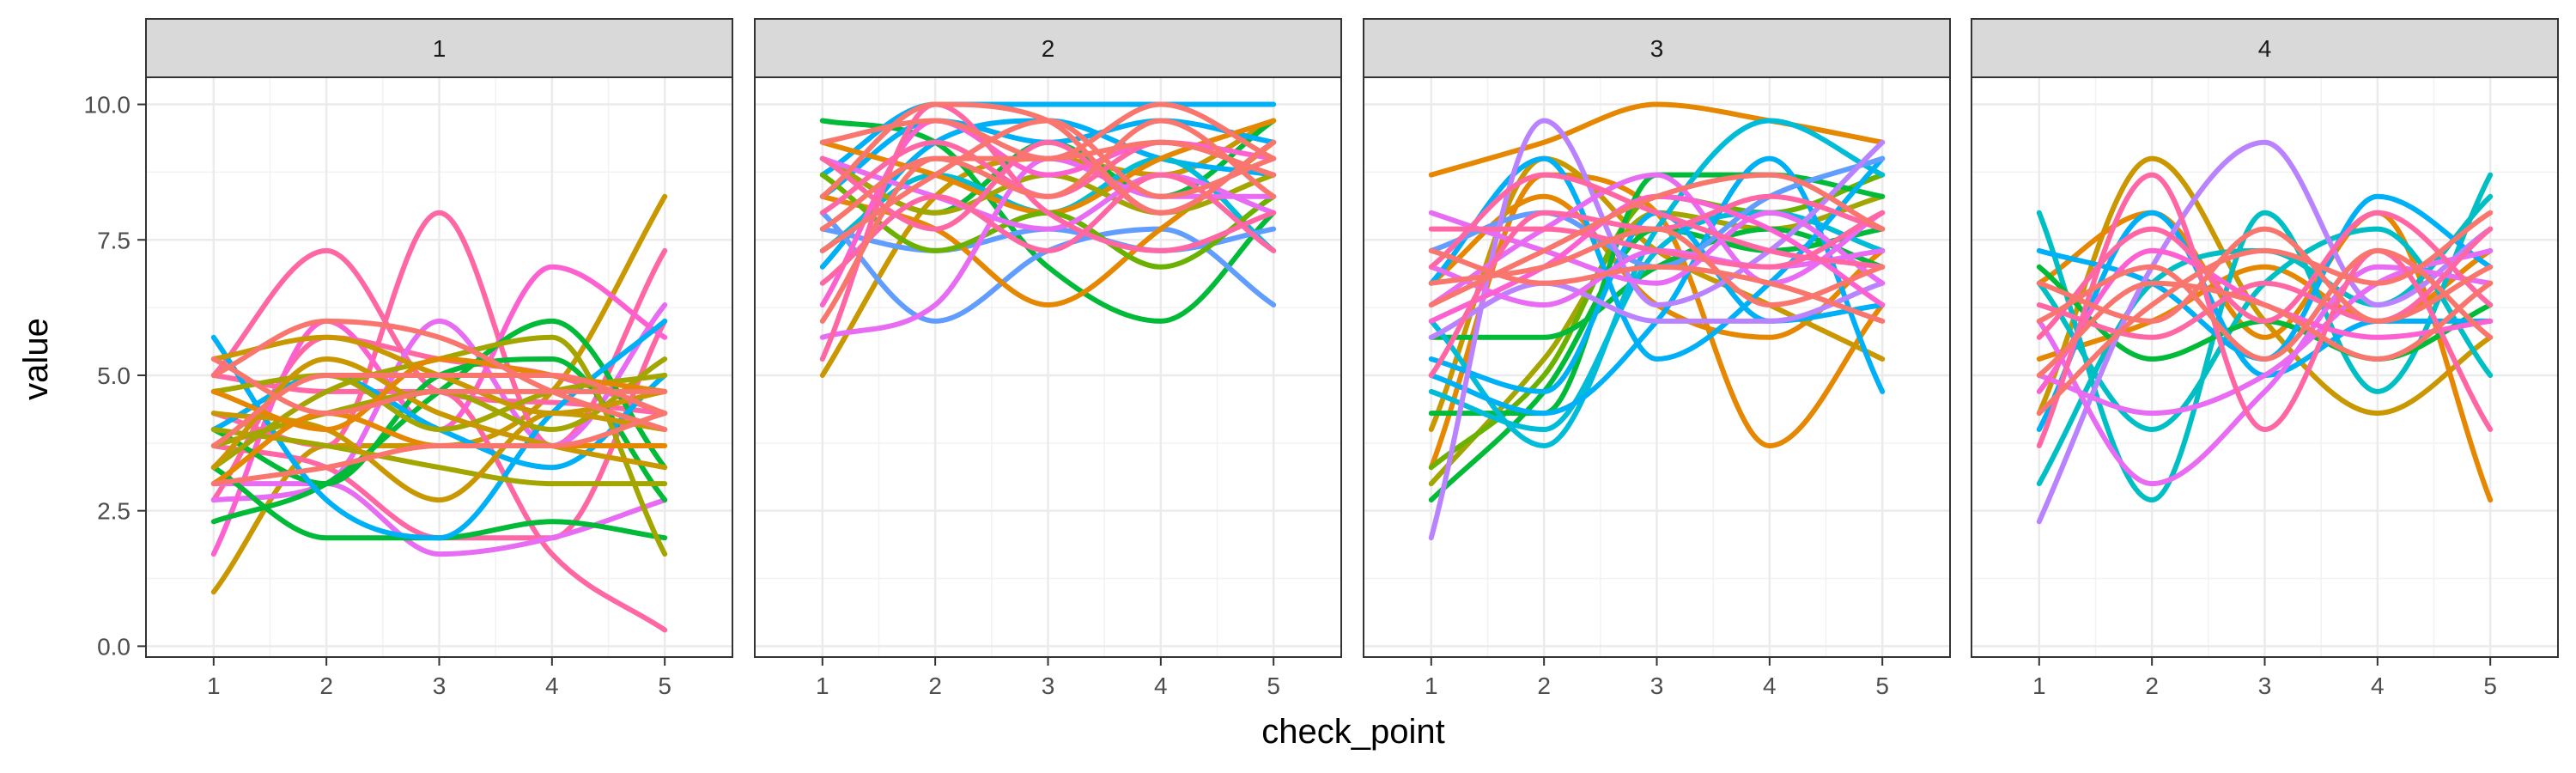 Image resolution: width=2576 pixels, height=773 pixels. I want to click on y-tick-label: 0.0, so click(114, 646).